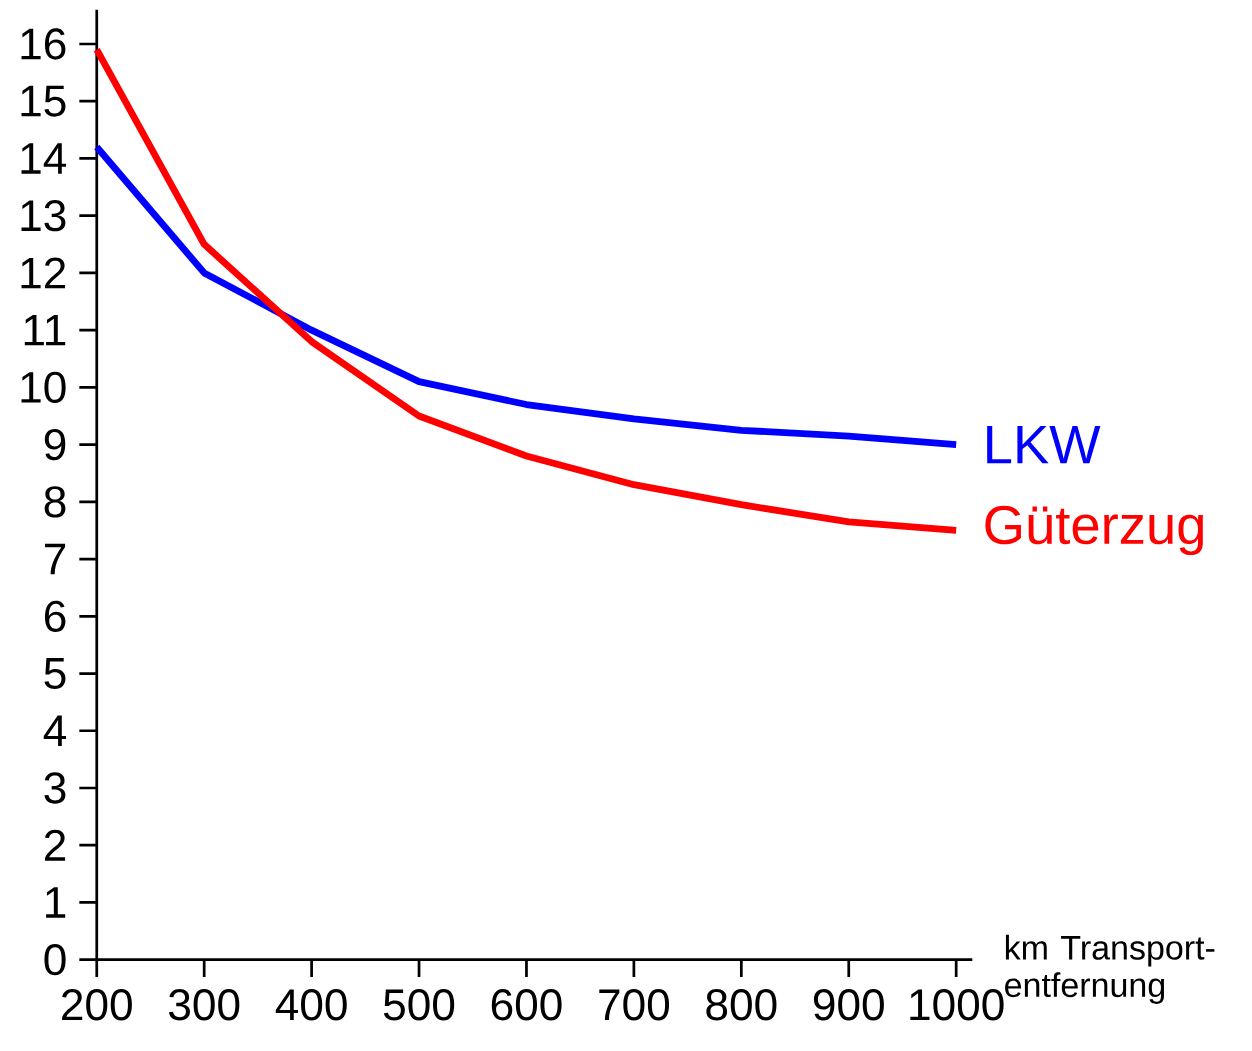 This screenshot has width=1252, height=1051. Describe the element at coordinates (43, 387) in the screenshot. I see `y-tick-label: 10` at that location.